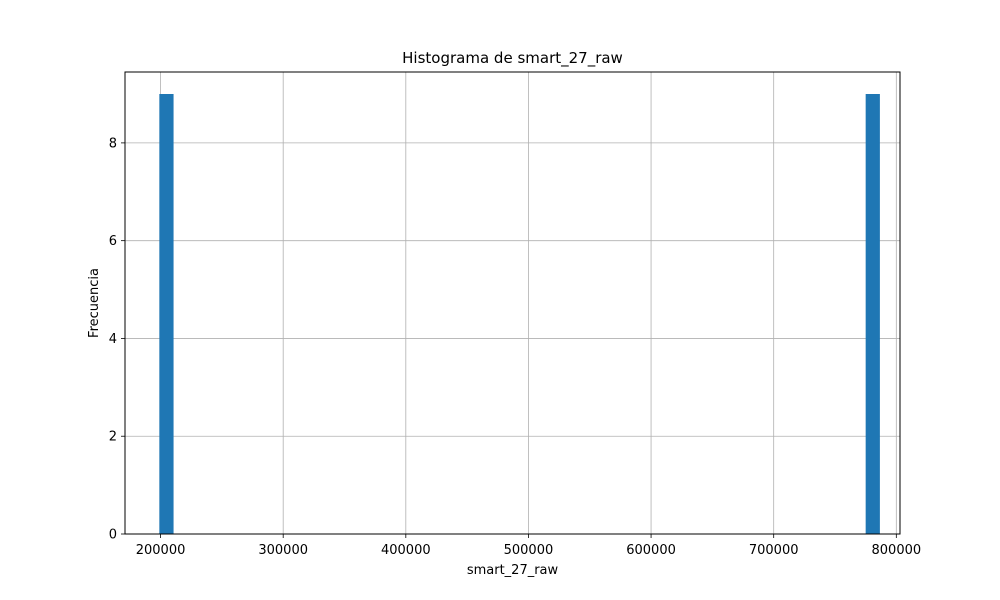 Image resolution: width=1000 pixels, height=600 pixels. I want to click on y-tick-label: 8, so click(113, 143).